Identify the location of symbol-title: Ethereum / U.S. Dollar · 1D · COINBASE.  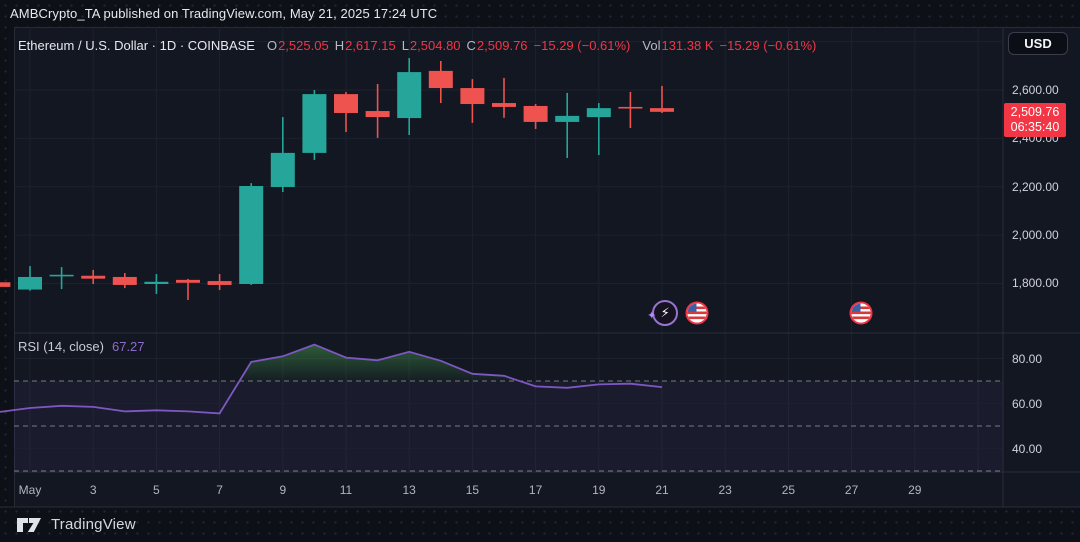
(136, 45).